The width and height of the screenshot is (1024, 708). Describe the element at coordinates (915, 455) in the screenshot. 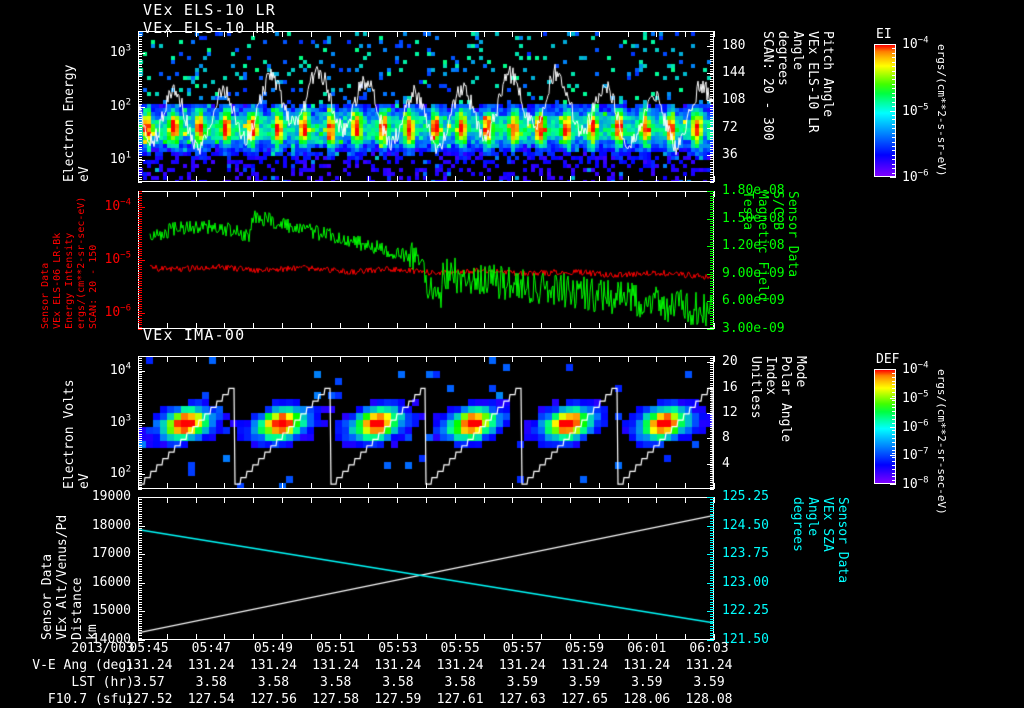

I see `colorbar-tick-label: 10⁻⁷` at that location.